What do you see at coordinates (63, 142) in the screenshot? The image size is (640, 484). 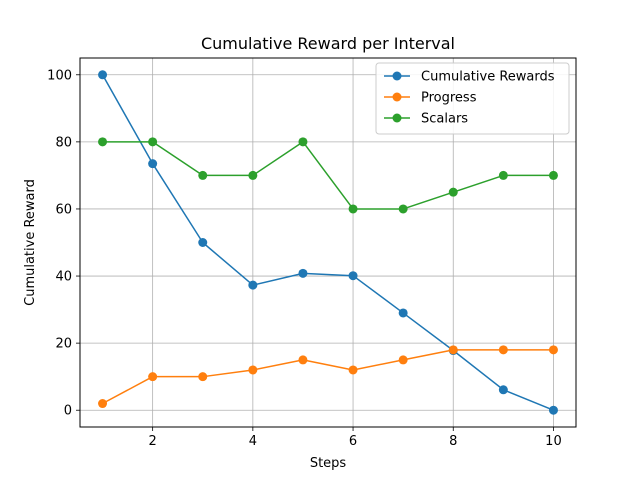 I see `y-tick-label: 80` at bounding box center [63, 142].